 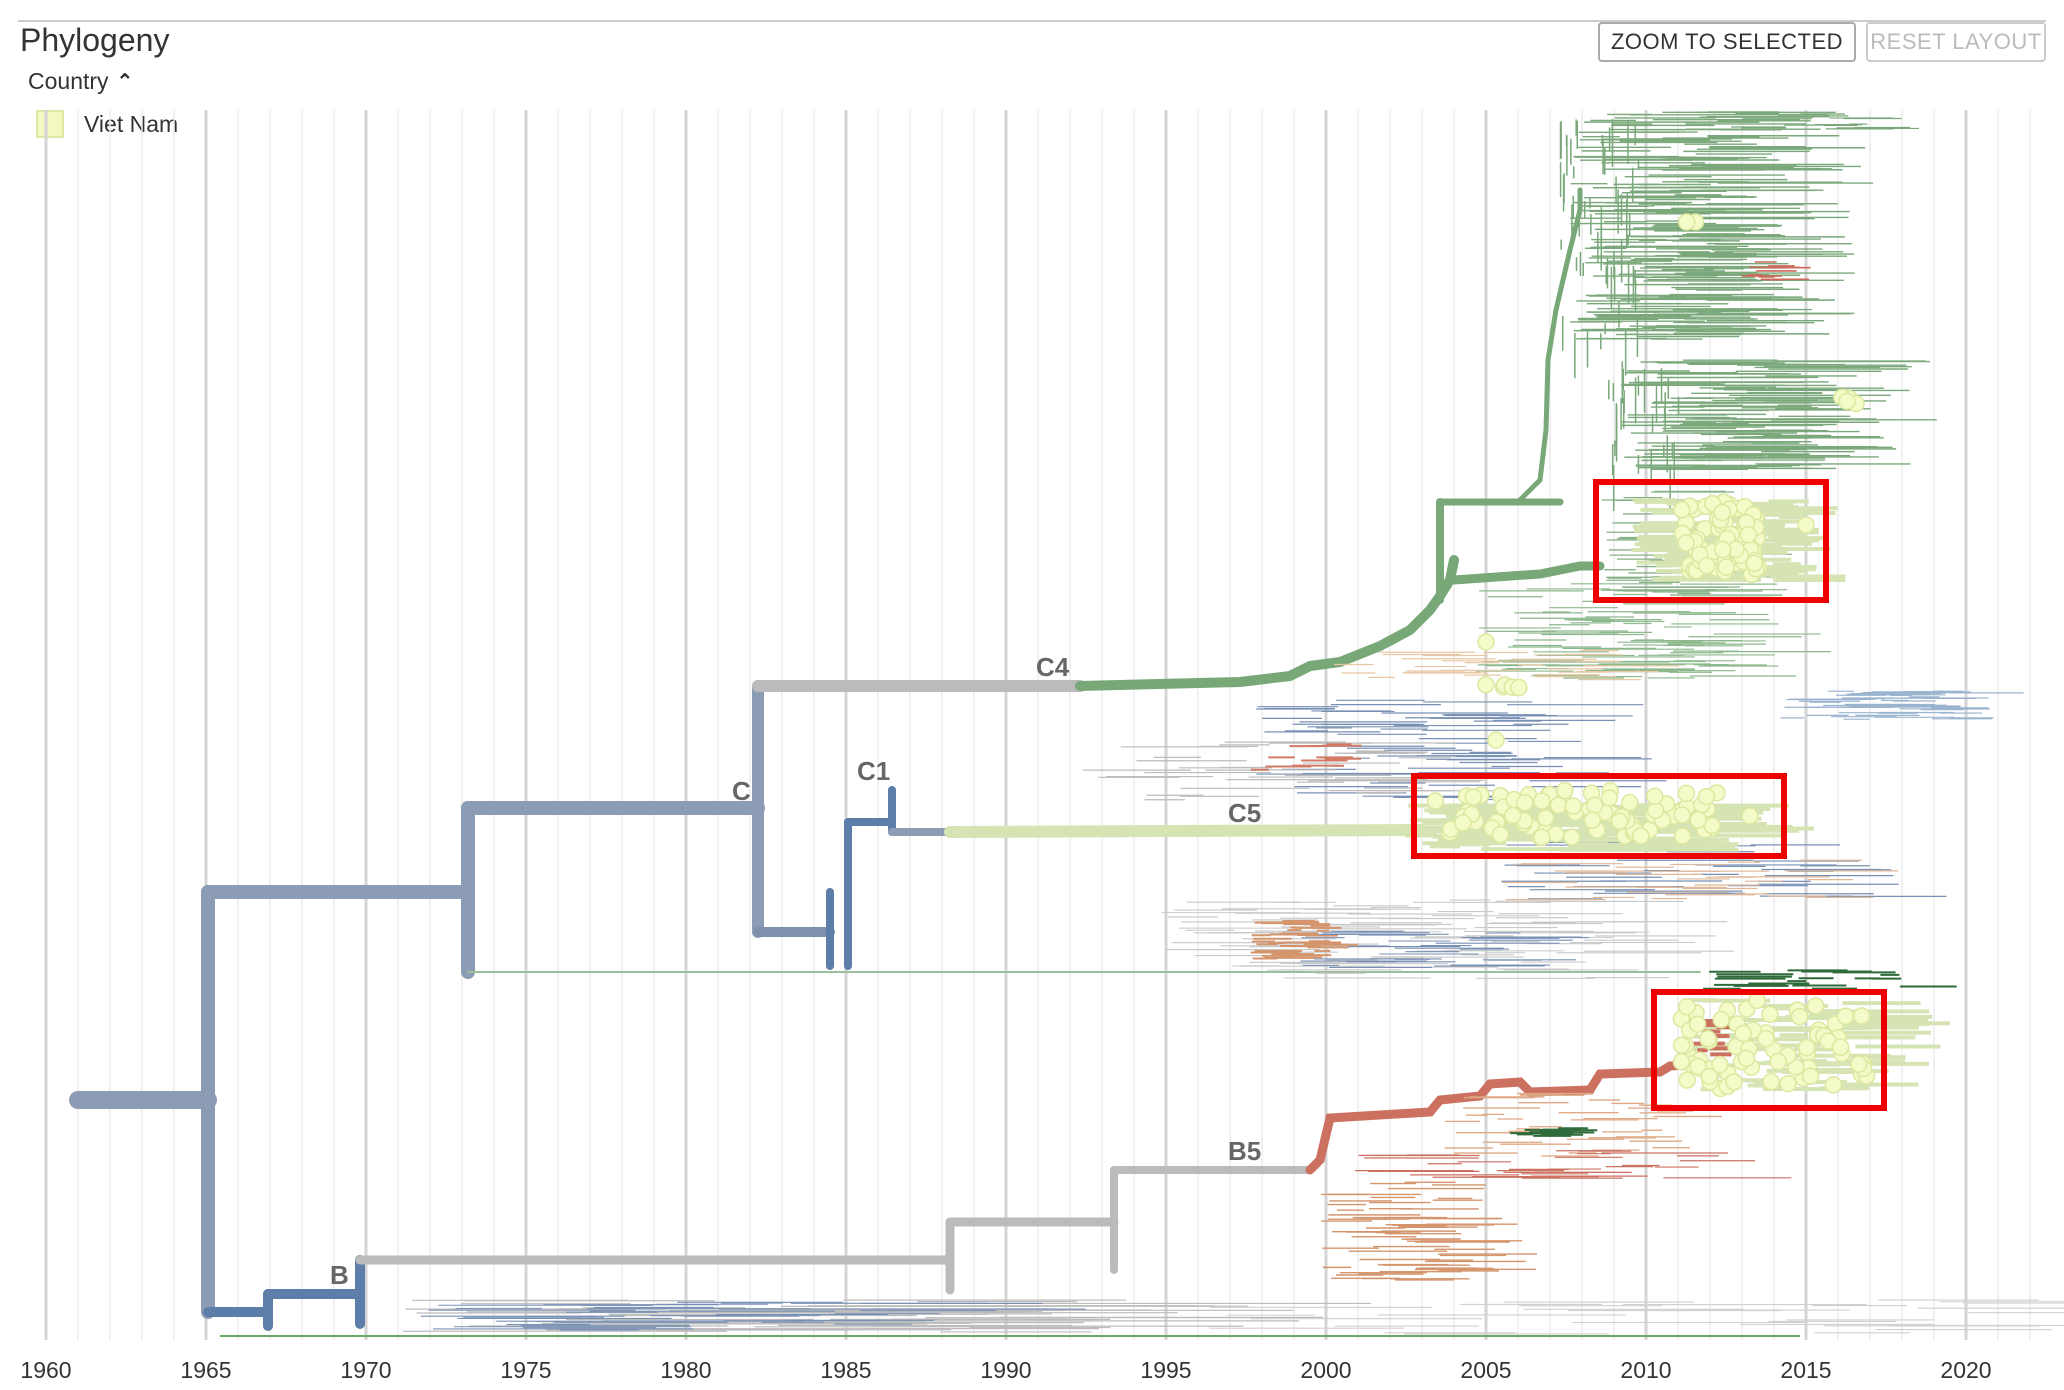 I want to click on clade-label-c5: C5, so click(x=1244, y=813).